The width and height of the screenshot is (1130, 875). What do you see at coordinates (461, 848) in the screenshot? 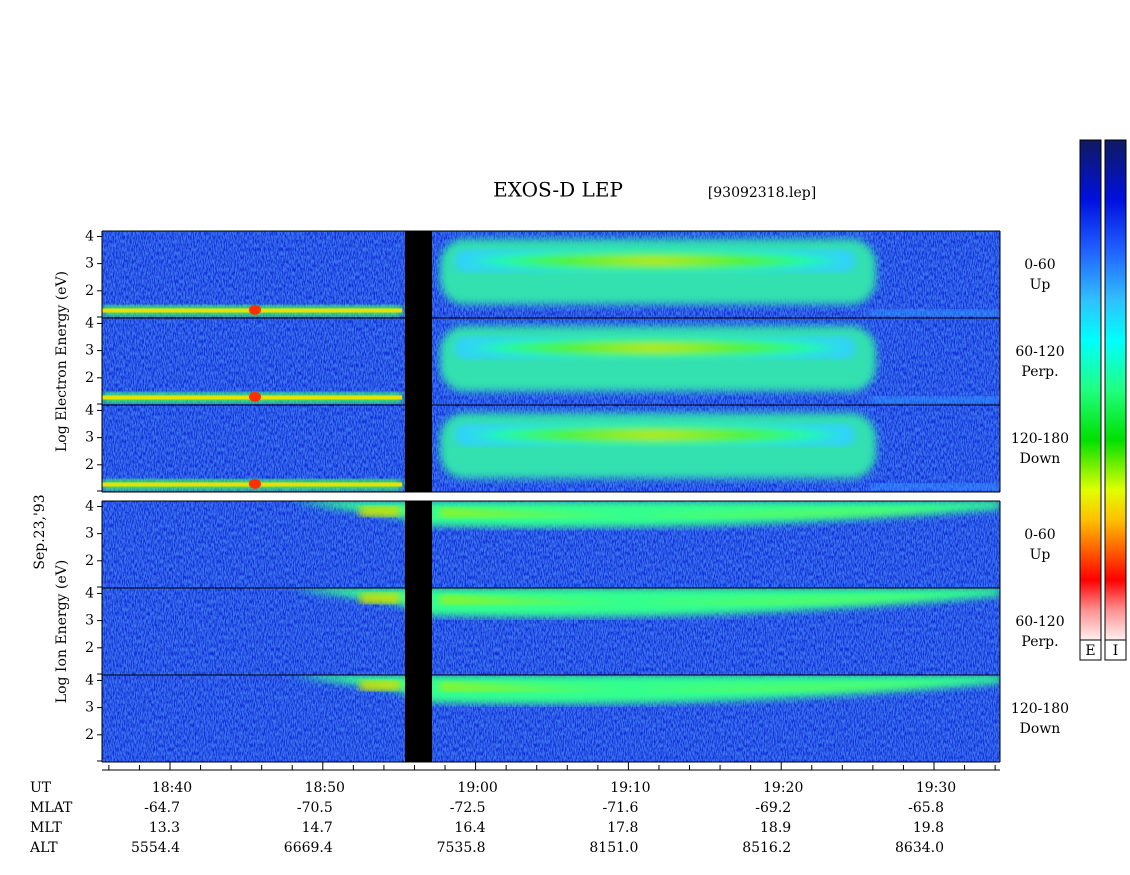
I see `ephemeris-value: 7535.8` at bounding box center [461, 848].